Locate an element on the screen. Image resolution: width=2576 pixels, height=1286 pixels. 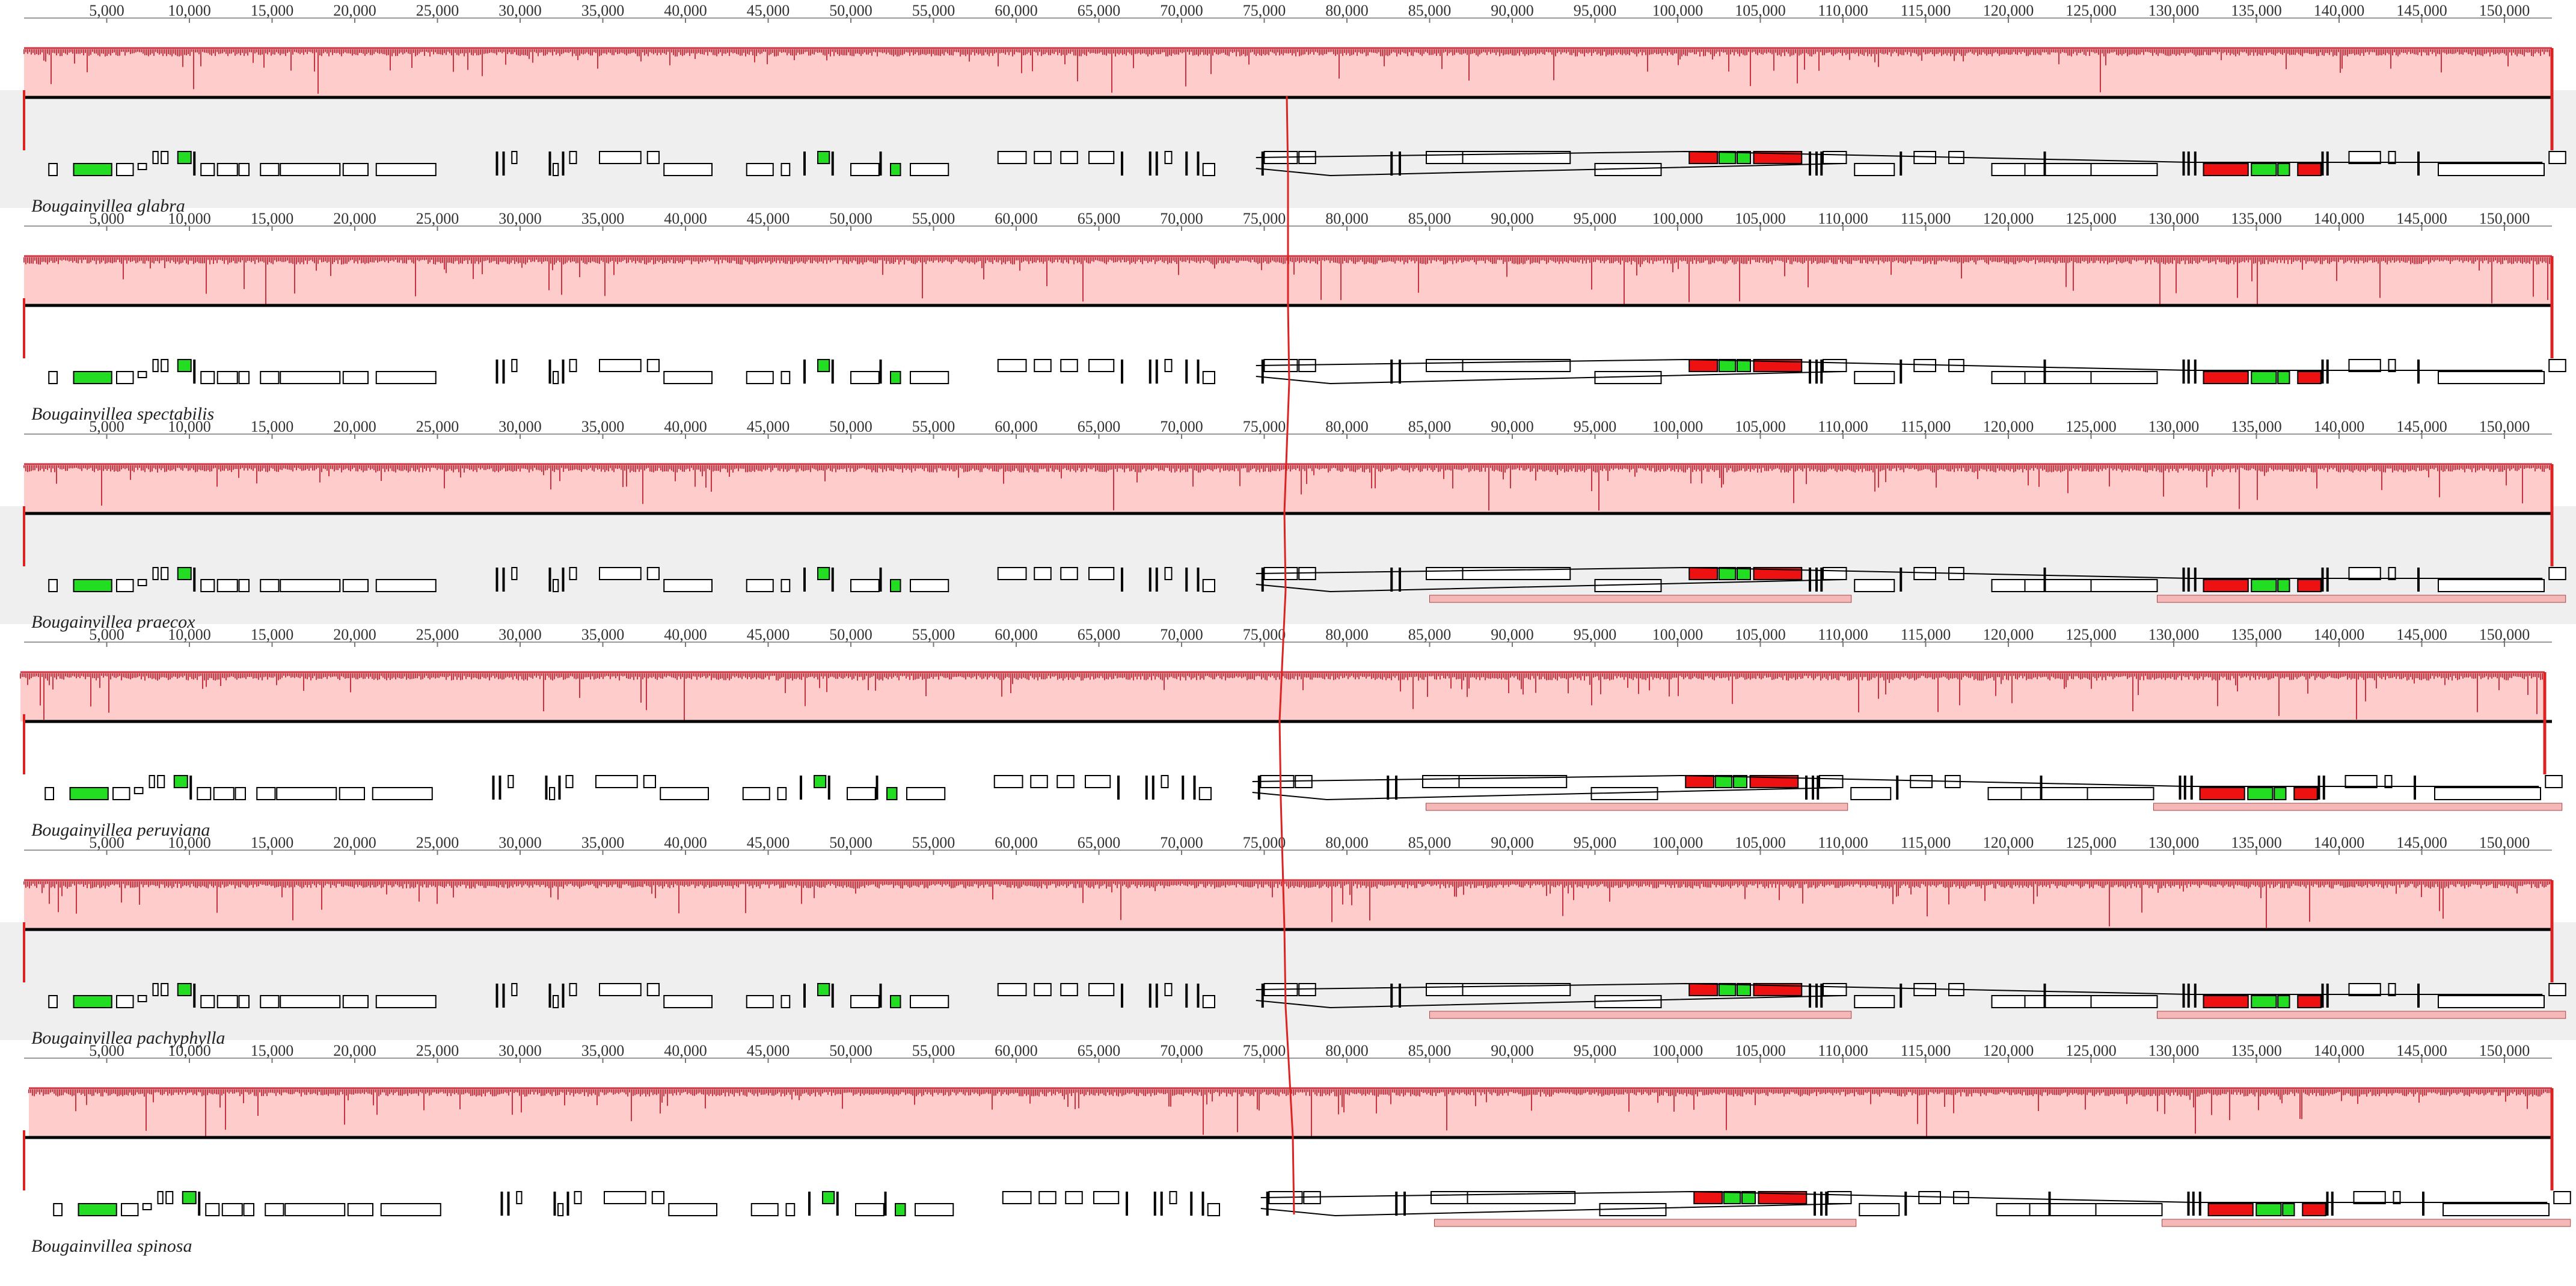
ruler-tick-label: 95,000 is located at coordinates (1595, 634).